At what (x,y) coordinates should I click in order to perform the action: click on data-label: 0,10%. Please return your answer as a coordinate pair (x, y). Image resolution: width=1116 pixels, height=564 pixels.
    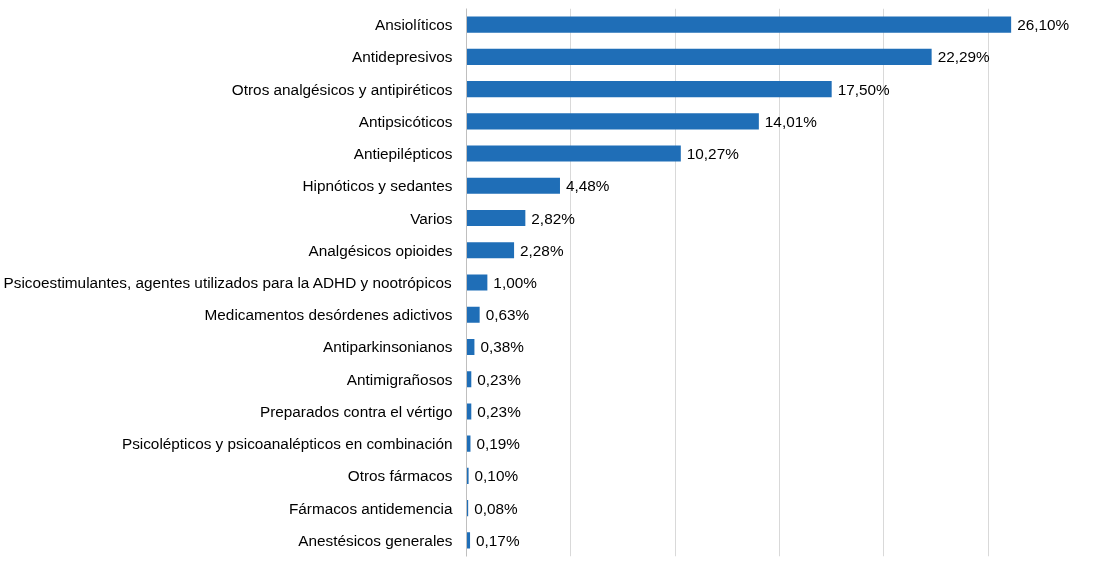
    Looking at the image, I should click on (496, 476).